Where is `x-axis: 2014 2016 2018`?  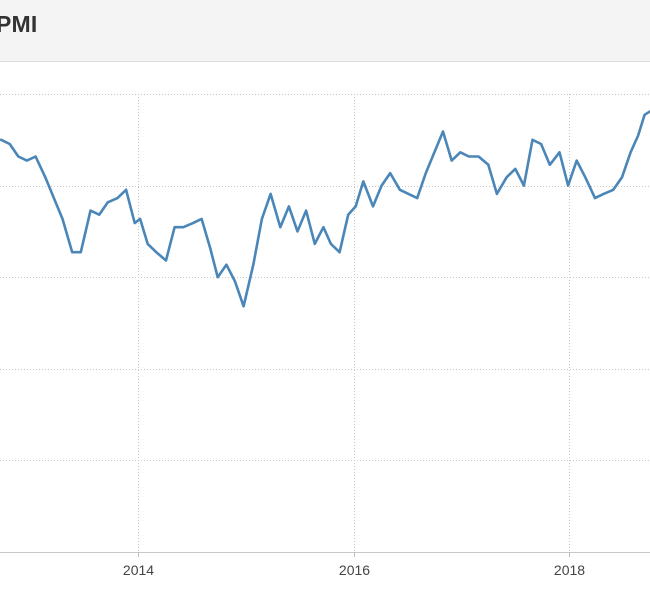
x-axis: 2014 2016 2018 is located at coordinates (354, 565).